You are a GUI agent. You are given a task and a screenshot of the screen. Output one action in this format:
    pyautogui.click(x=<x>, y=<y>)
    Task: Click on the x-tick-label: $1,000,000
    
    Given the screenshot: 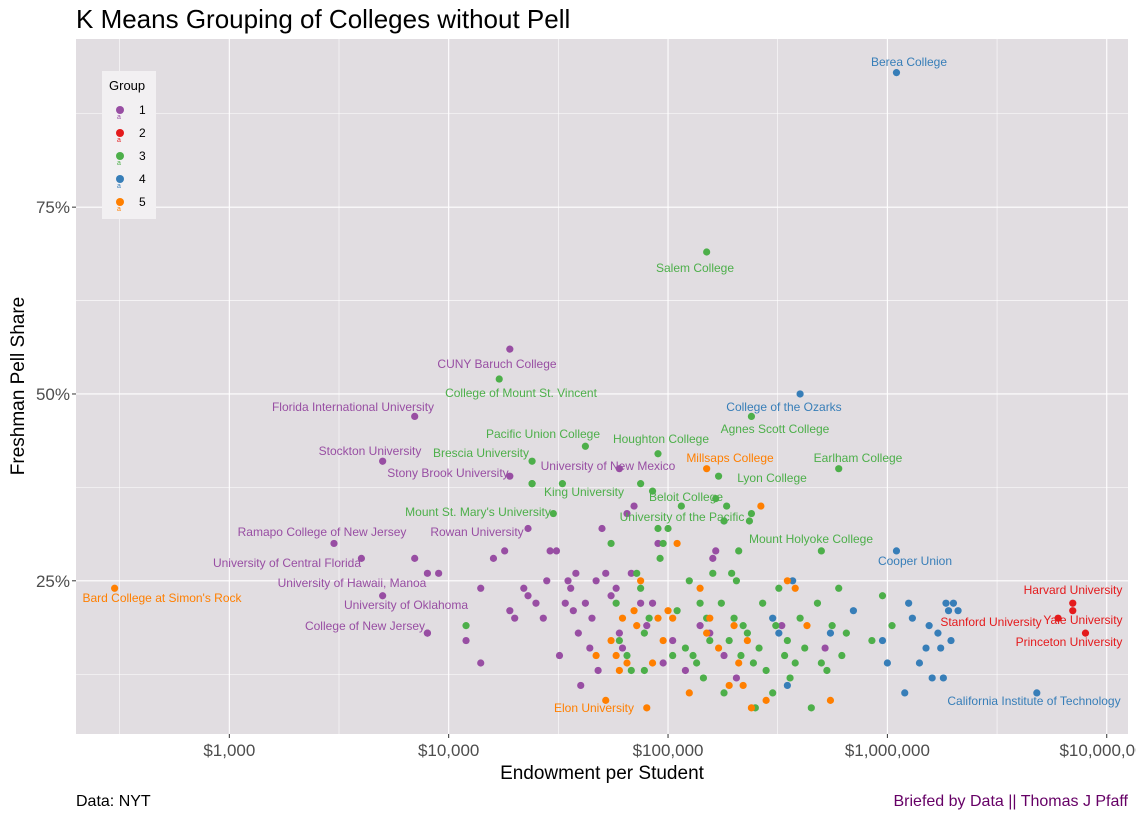 What is the action you would take?
    pyautogui.click(x=887, y=750)
    